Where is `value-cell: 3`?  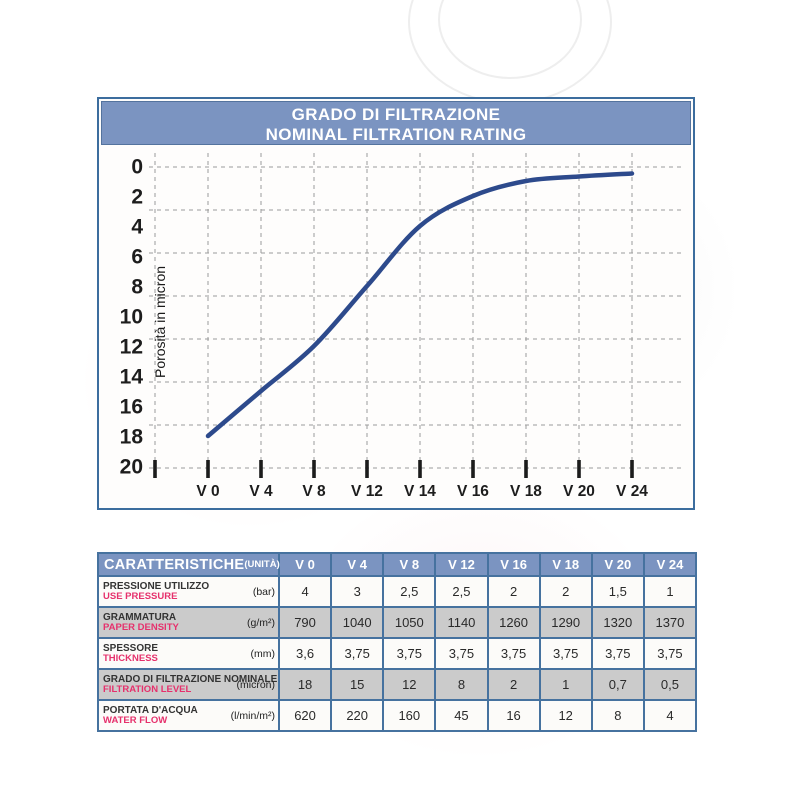
value-cell: 3 is located at coordinates (357, 591).